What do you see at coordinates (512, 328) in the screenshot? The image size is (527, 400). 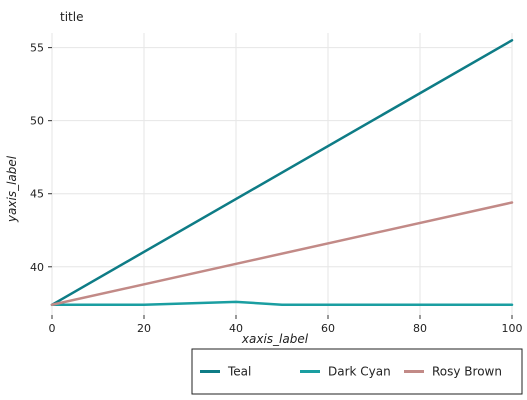 I see `x-tick-label: 100` at bounding box center [512, 328].